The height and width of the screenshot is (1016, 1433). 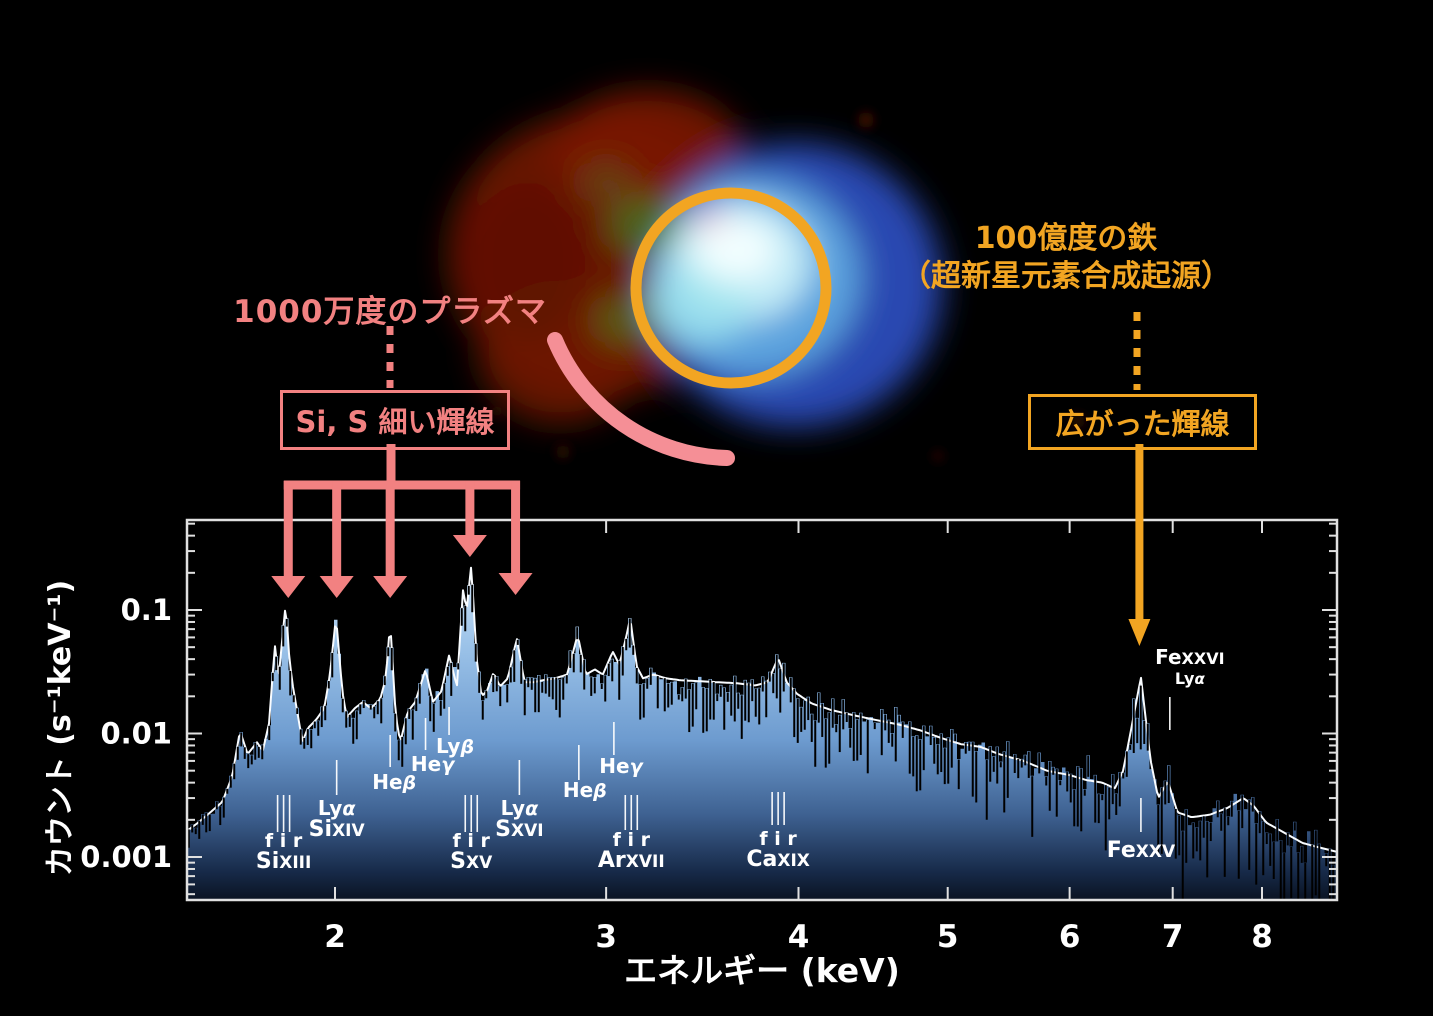 I want to click on iron-callout-box: 広がった輝線, so click(x=1142, y=422).